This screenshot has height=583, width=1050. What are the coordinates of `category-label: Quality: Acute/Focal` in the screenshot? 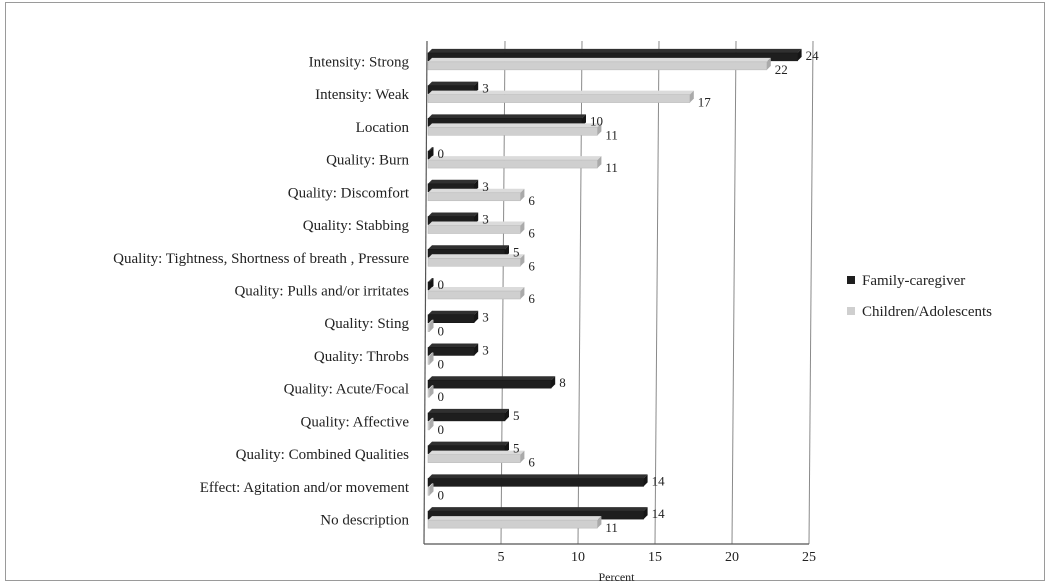 It's located at (346, 390).